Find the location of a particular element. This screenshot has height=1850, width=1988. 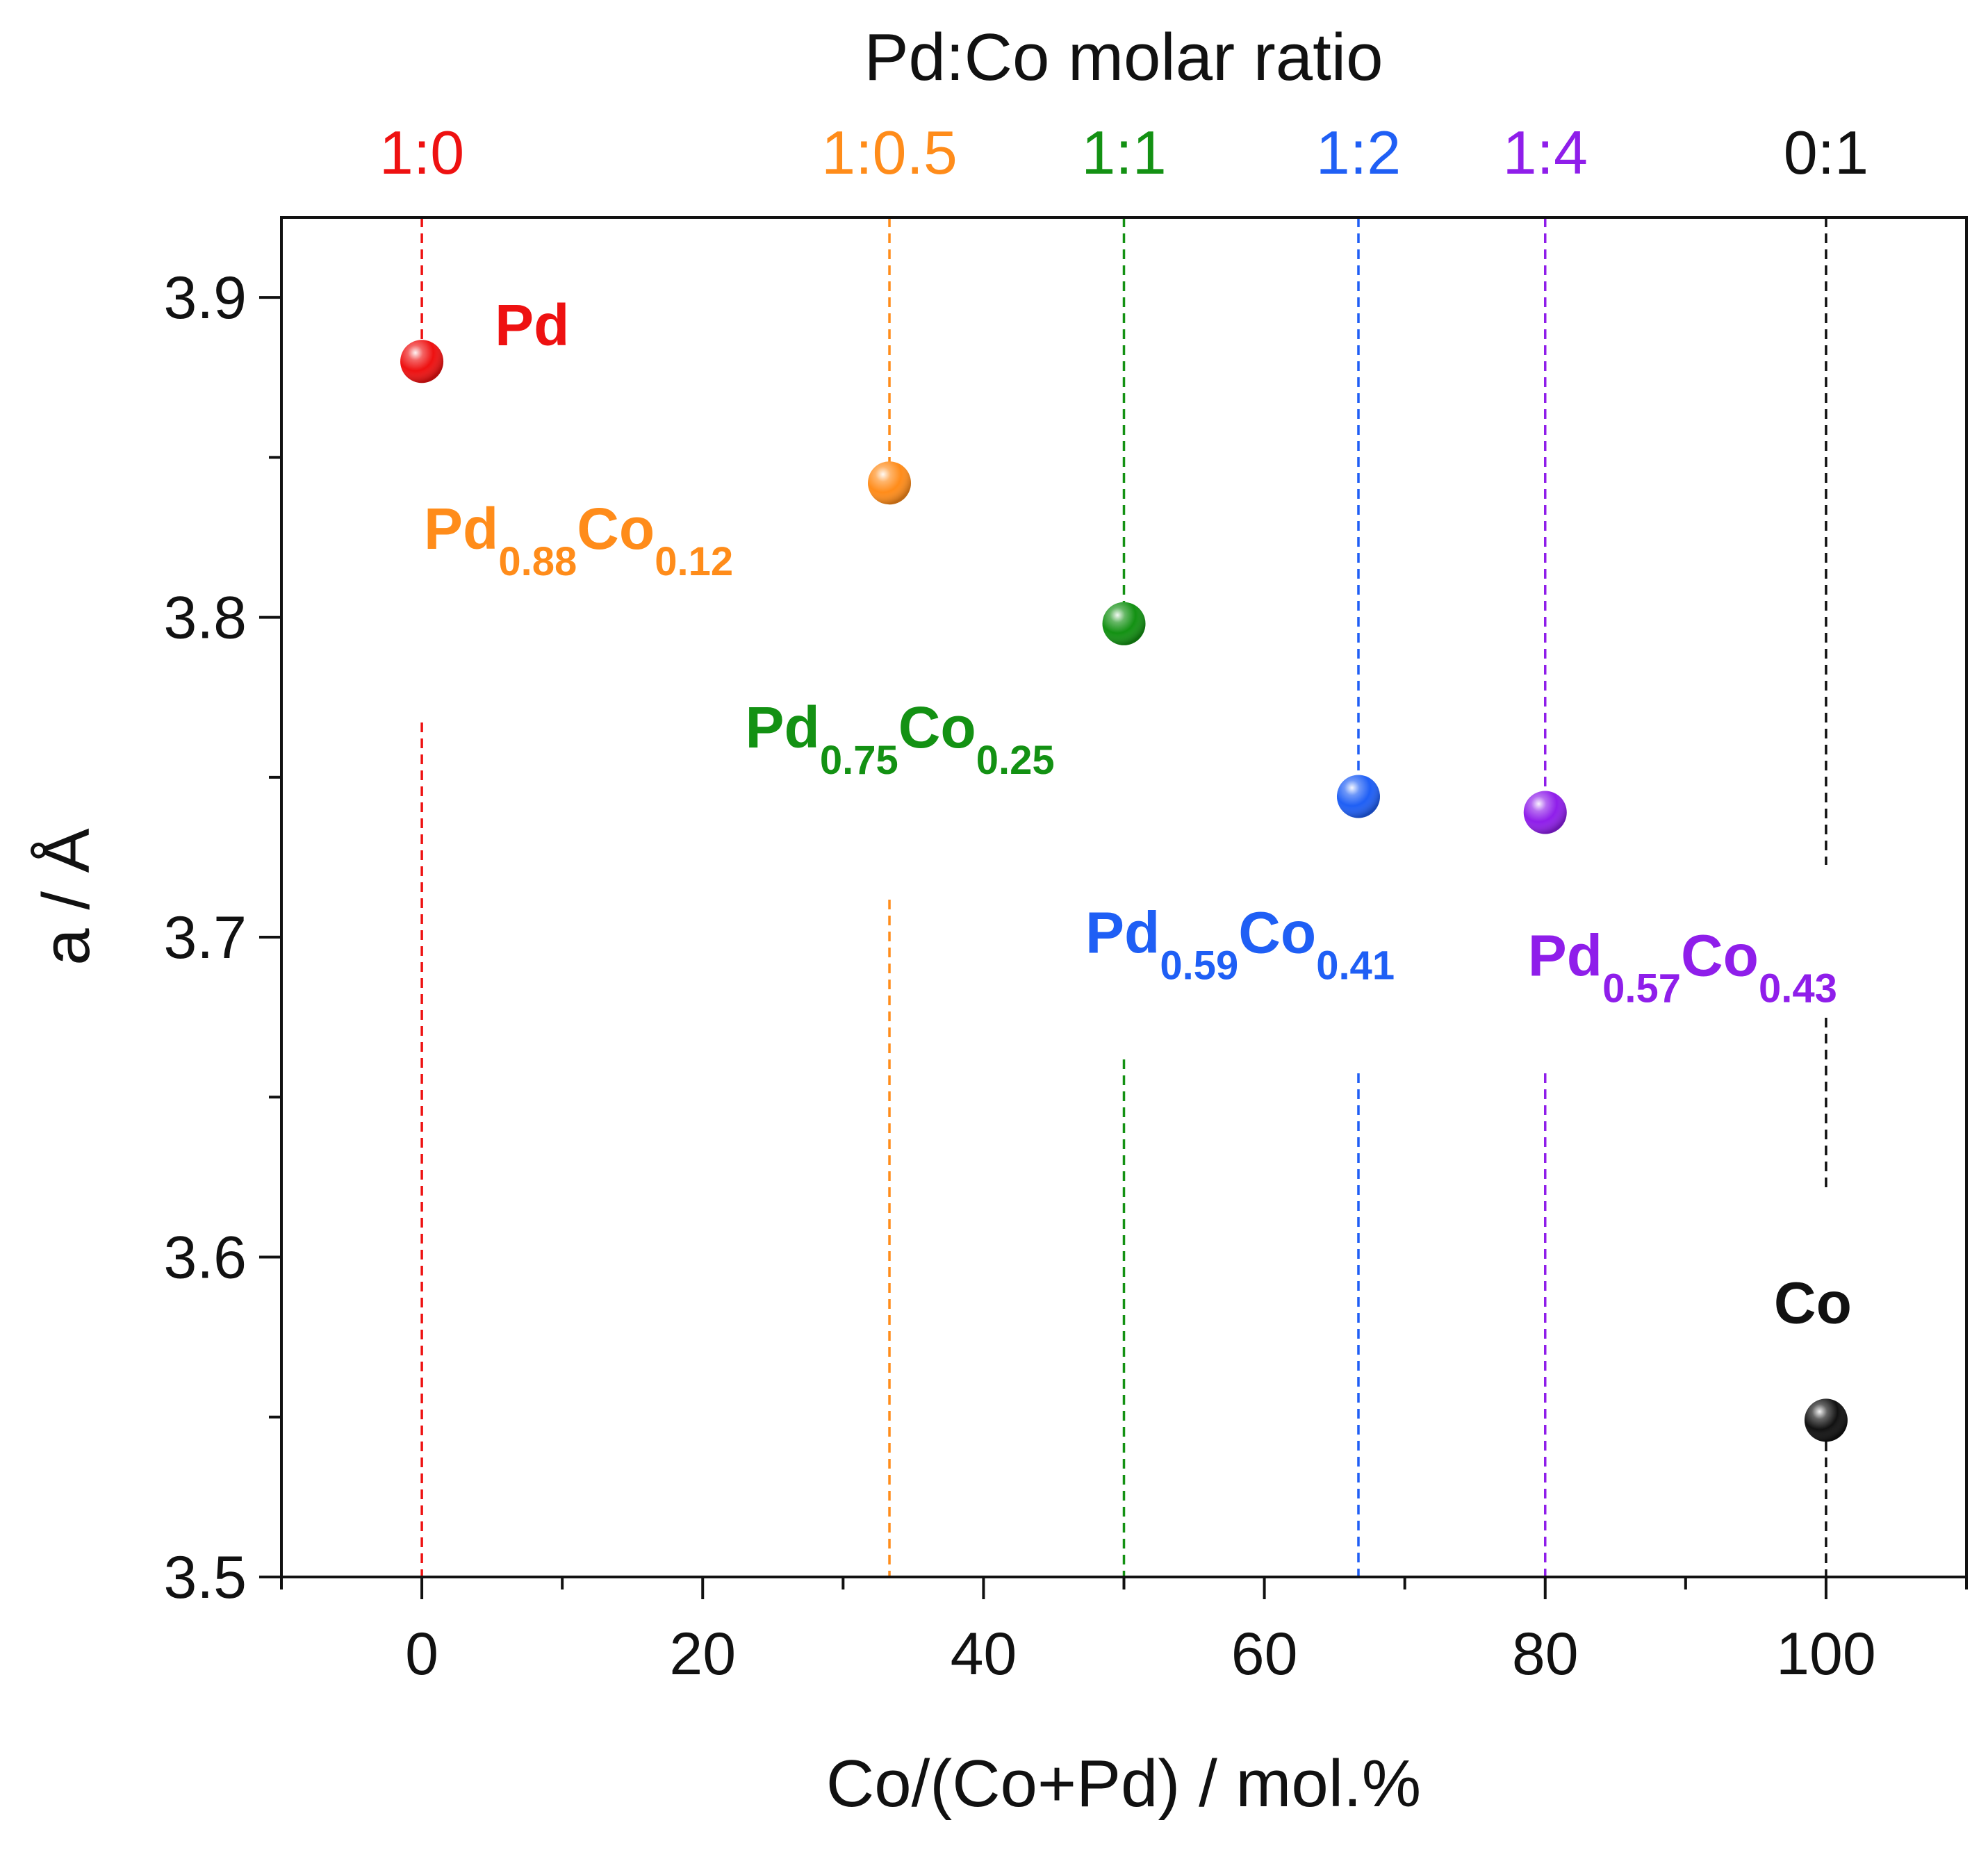

sample-label-0-main1: Pd is located at coordinates (532, 325).